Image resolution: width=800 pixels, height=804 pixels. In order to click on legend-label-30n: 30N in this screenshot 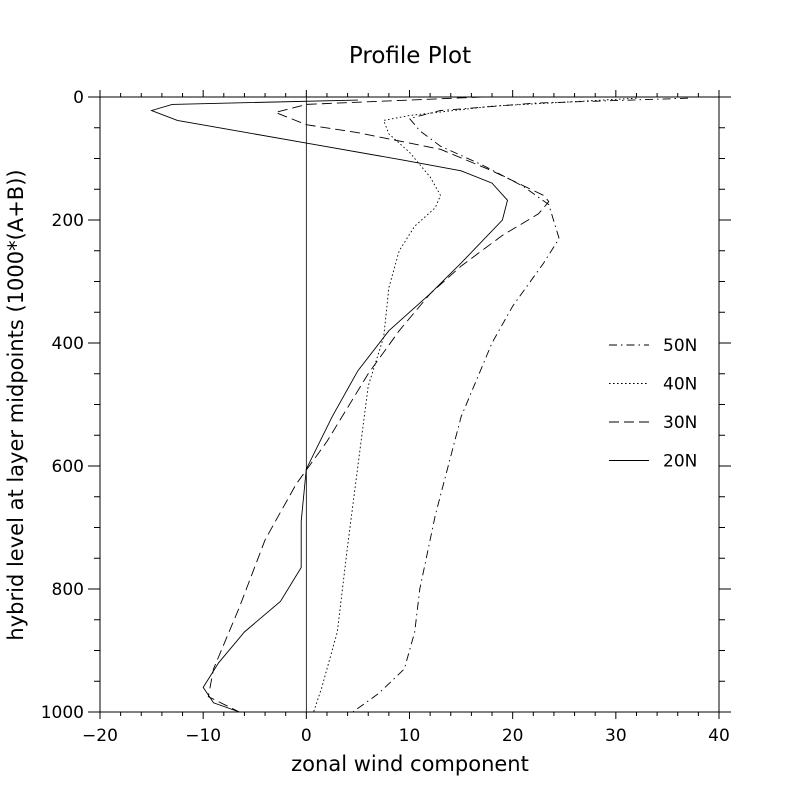, I will do `click(680, 423)`.